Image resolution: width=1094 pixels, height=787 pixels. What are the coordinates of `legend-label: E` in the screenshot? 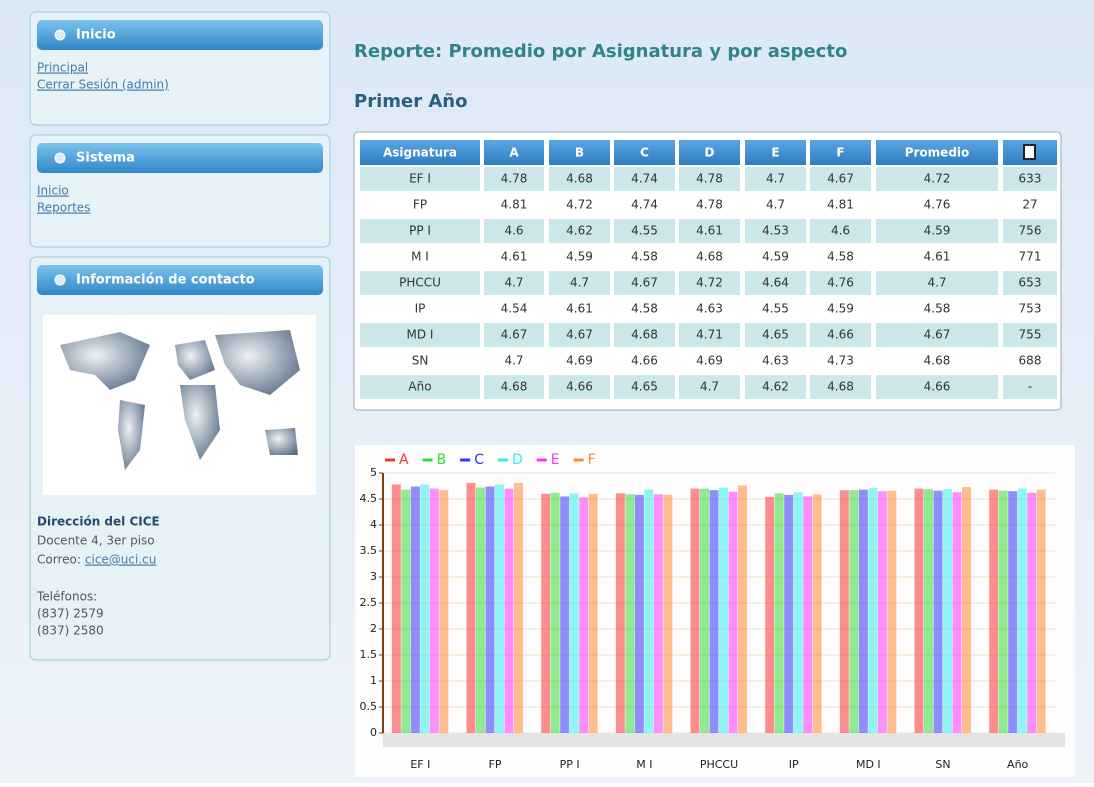 It's located at (555, 460).